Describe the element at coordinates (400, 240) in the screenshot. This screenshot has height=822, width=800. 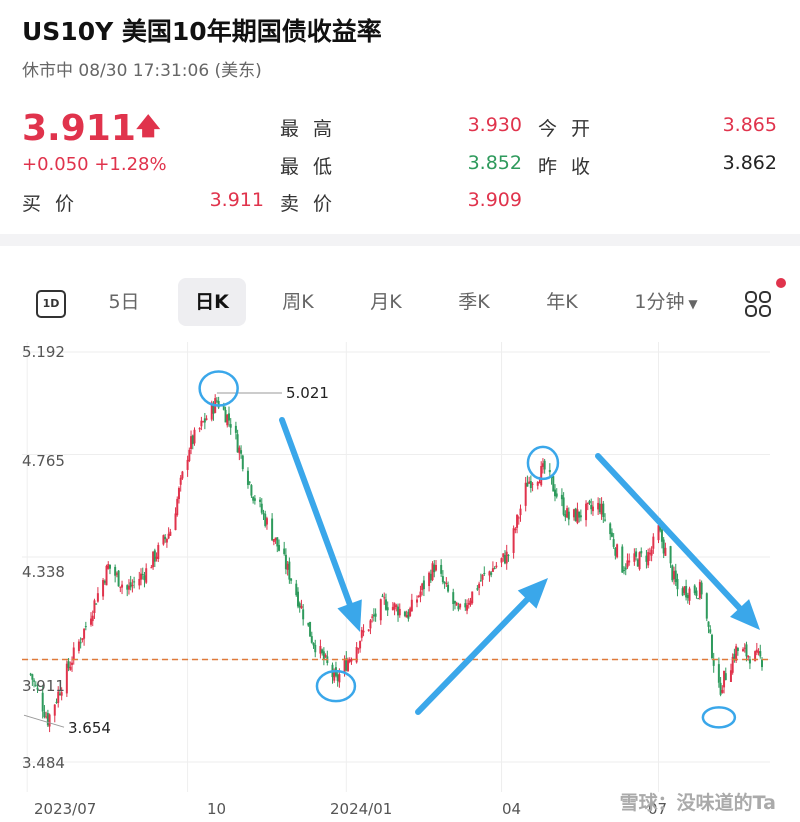
I see `section-divider` at that location.